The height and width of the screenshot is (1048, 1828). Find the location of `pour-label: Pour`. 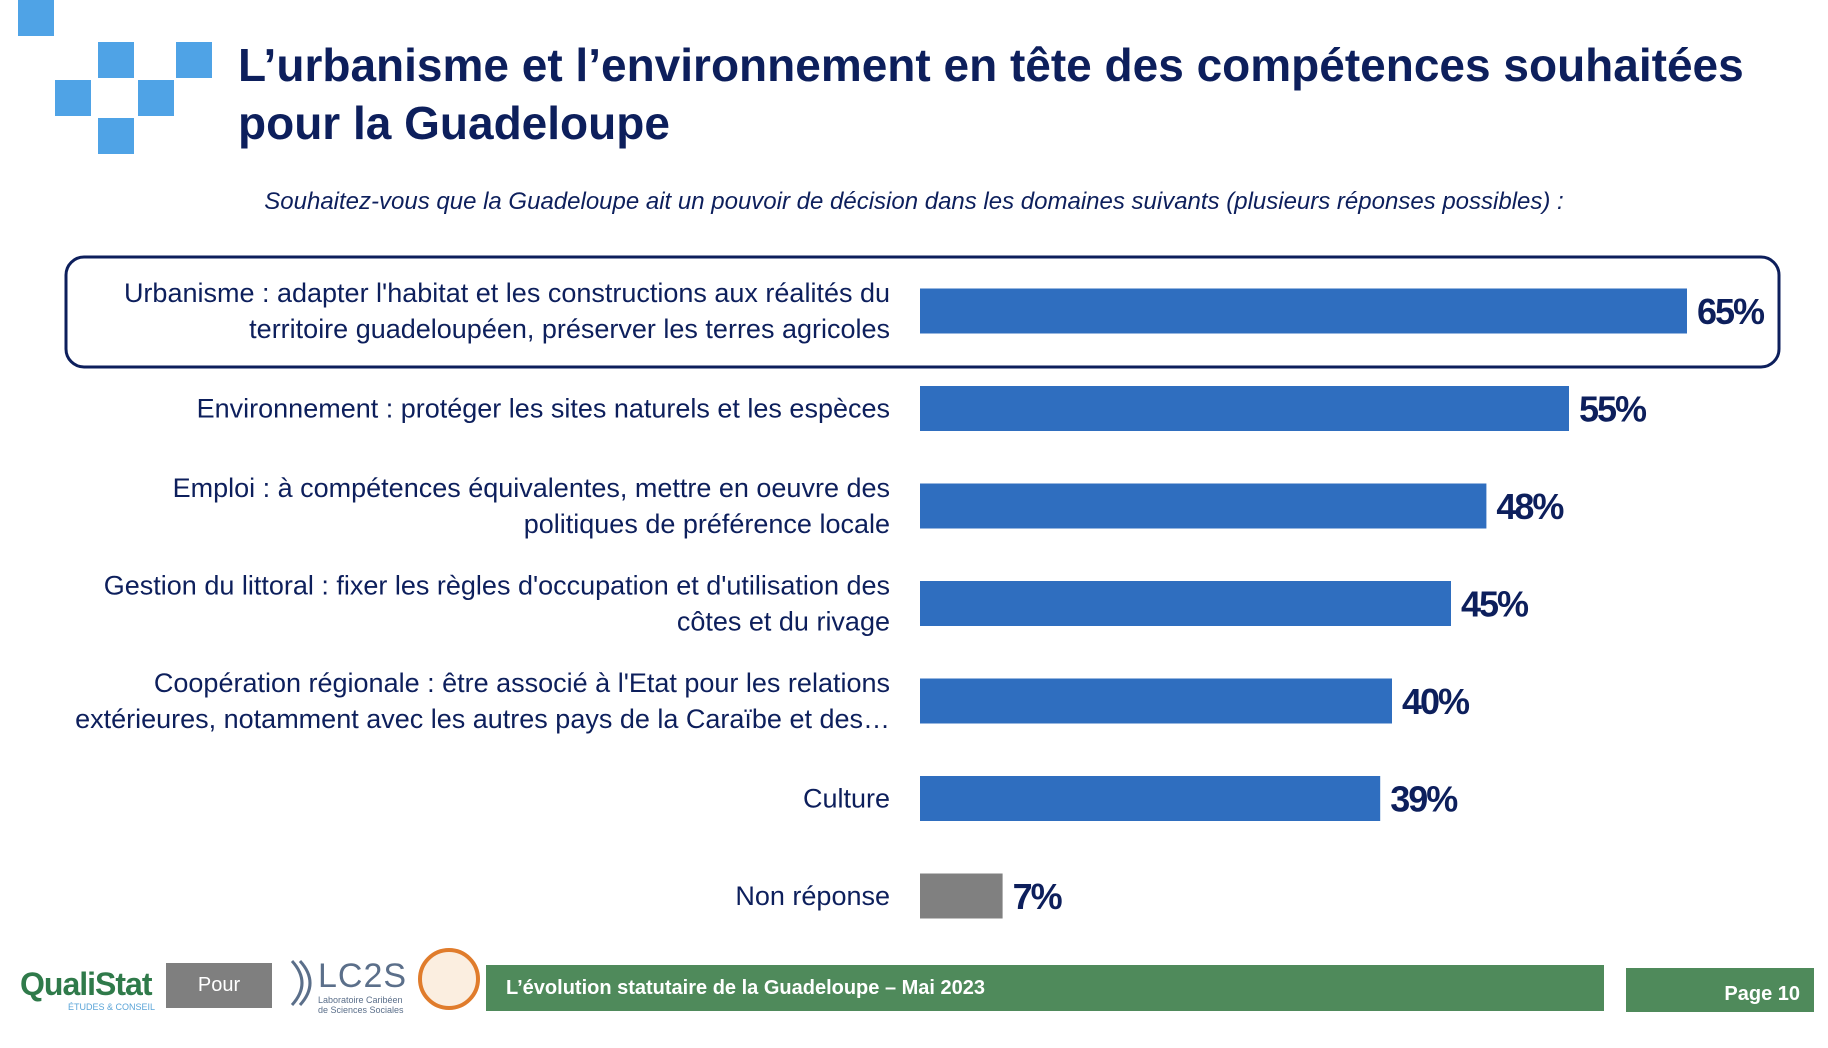

pour-label: Pour is located at coordinates (219, 985).